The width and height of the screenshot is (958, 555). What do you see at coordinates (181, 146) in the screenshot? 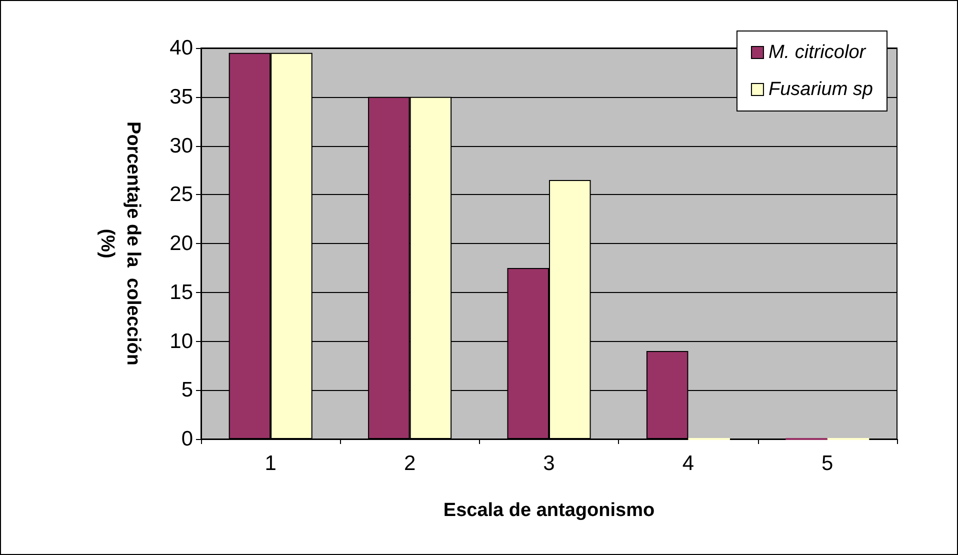
I see `y-tick-label: 30` at bounding box center [181, 146].